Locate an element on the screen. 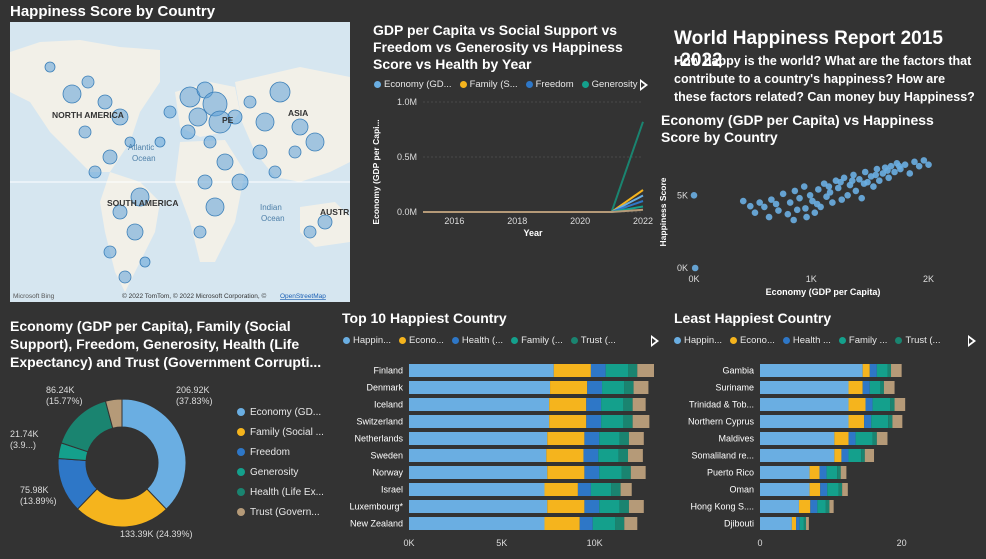  label-ocean-1: Ocean is located at coordinates (144, 158).